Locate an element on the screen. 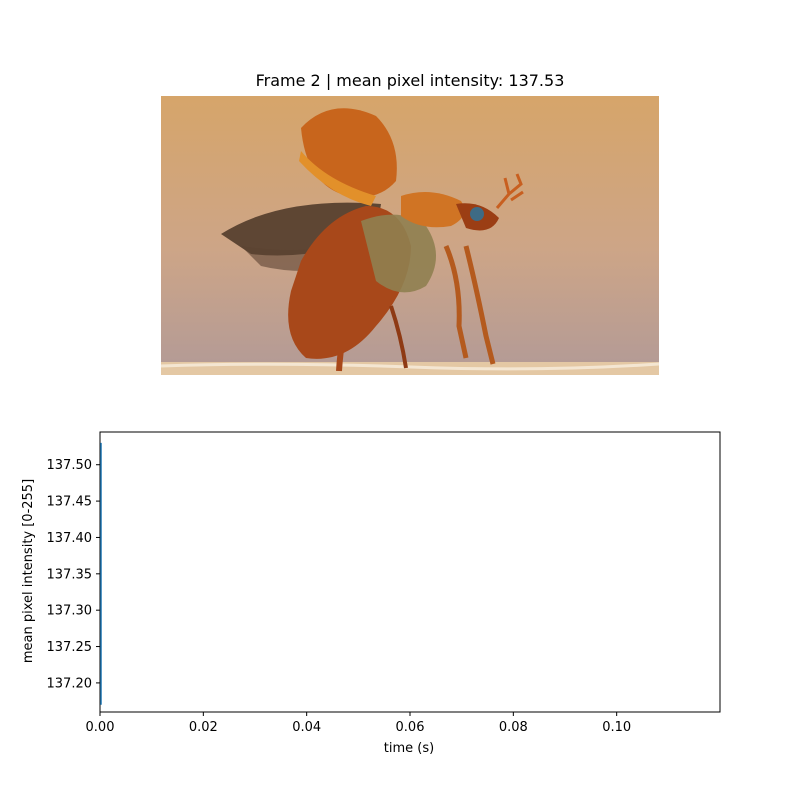  y-axis-label: mean pixel intensity [0-255] is located at coordinates (28, 571).